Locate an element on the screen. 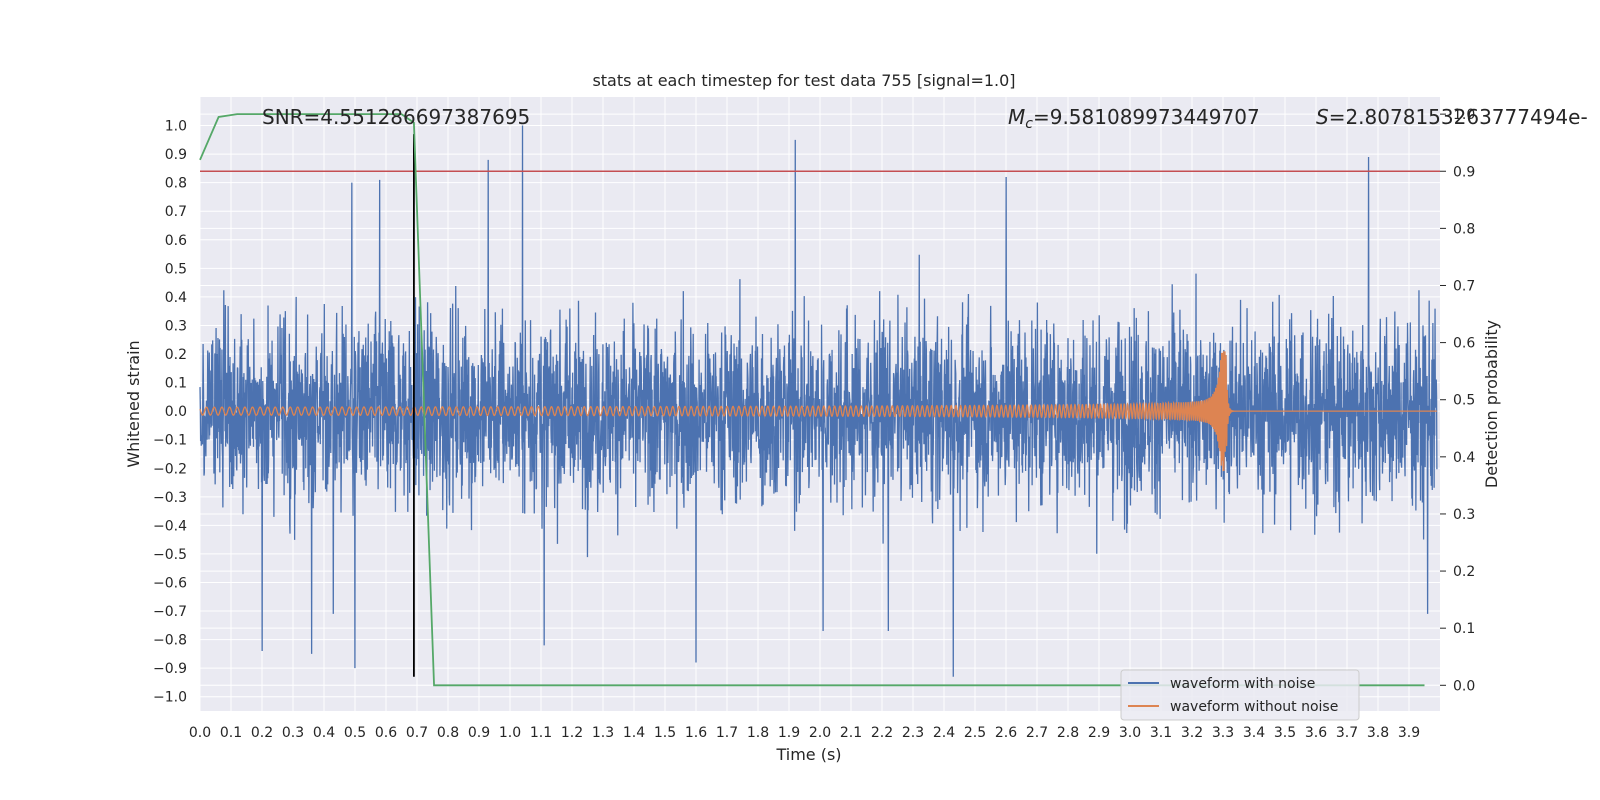 The image size is (1600, 800). x-tick-label: 1.3 is located at coordinates (603, 733).